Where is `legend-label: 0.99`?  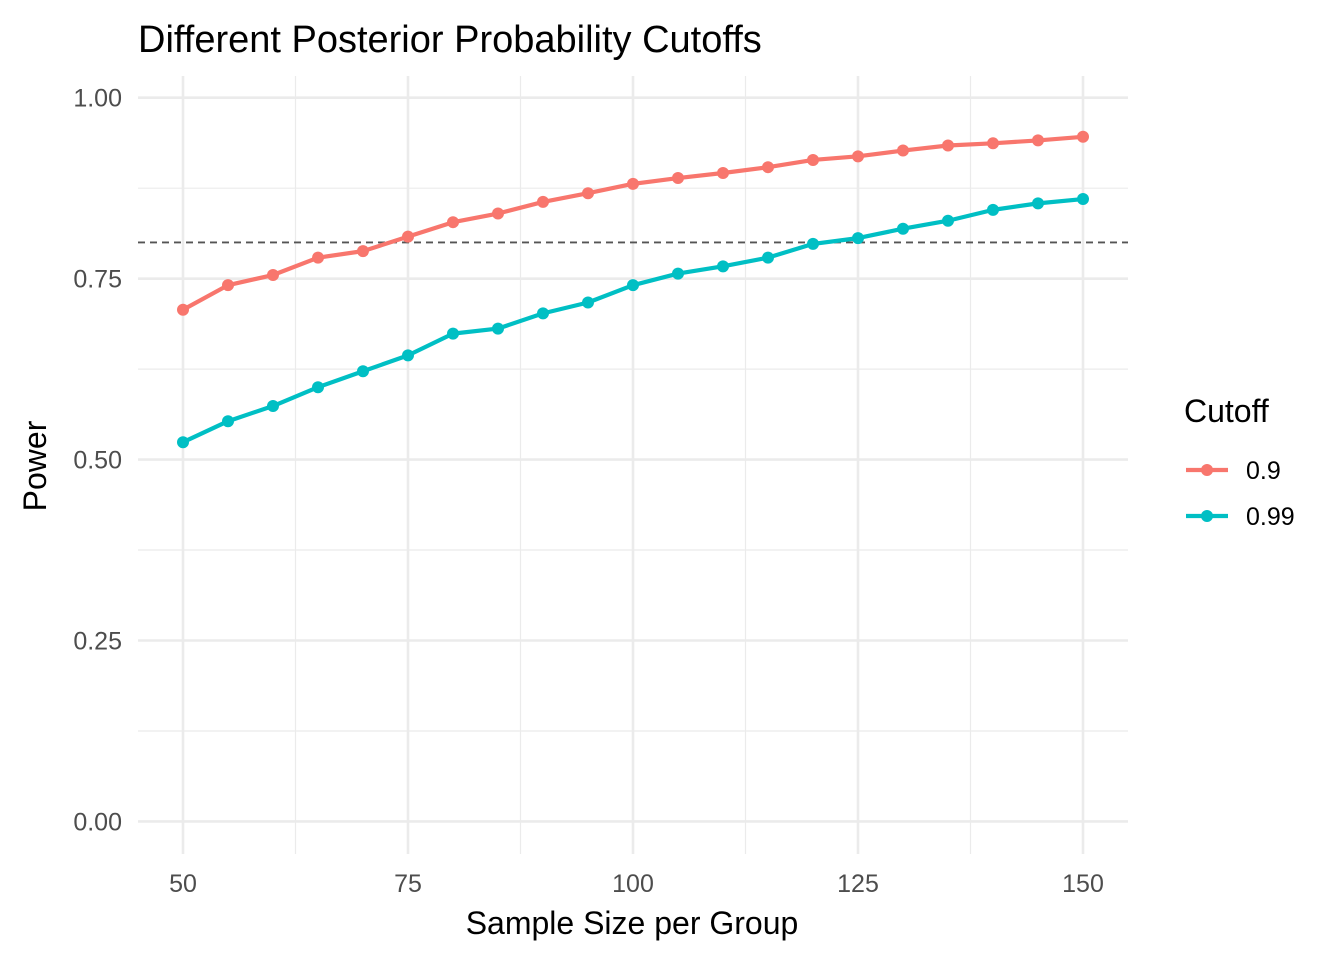 legend-label: 0.99 is located at coordinates (1270, 517).